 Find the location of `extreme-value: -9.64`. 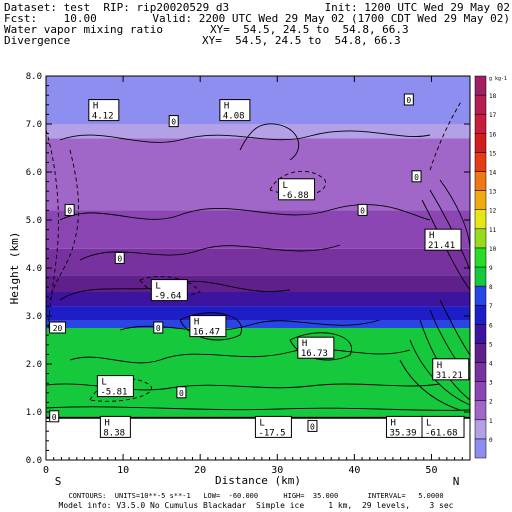

extreme-value: -9.64 is located at coordinates (167, 297).